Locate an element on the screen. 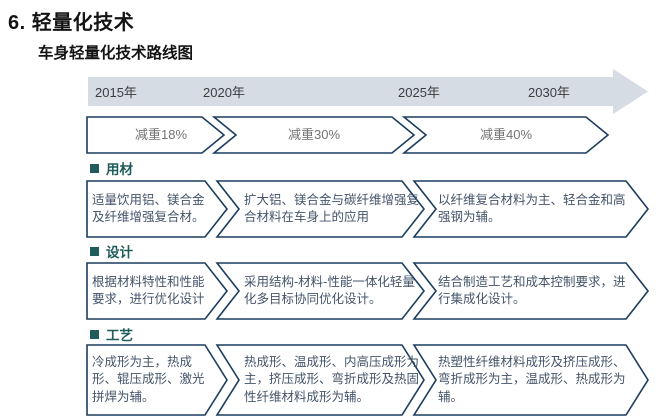 The image size is (660, 417). timeline-year: 2015年 is located at coordinates (116, 92).